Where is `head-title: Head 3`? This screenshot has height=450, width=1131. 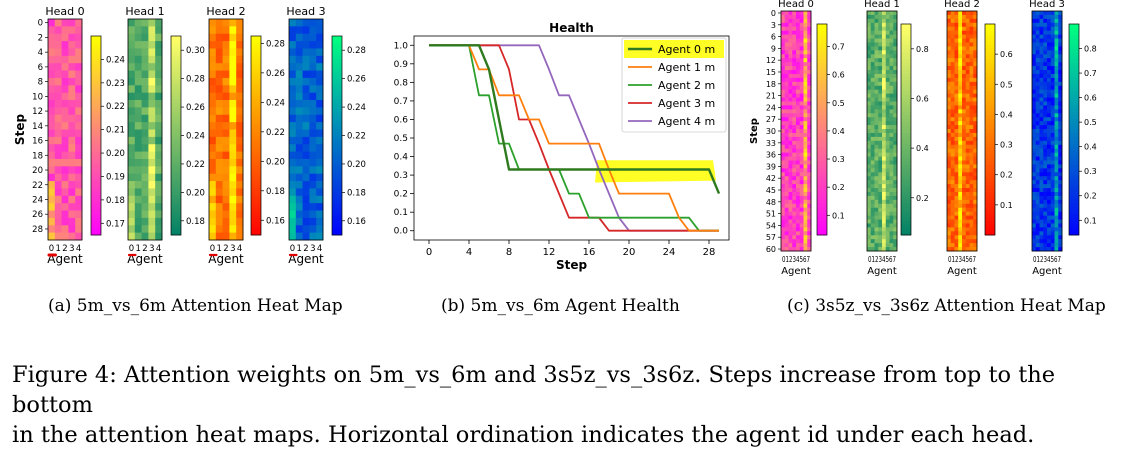
head-title: Head 3 is located at coordinates (305, 11).